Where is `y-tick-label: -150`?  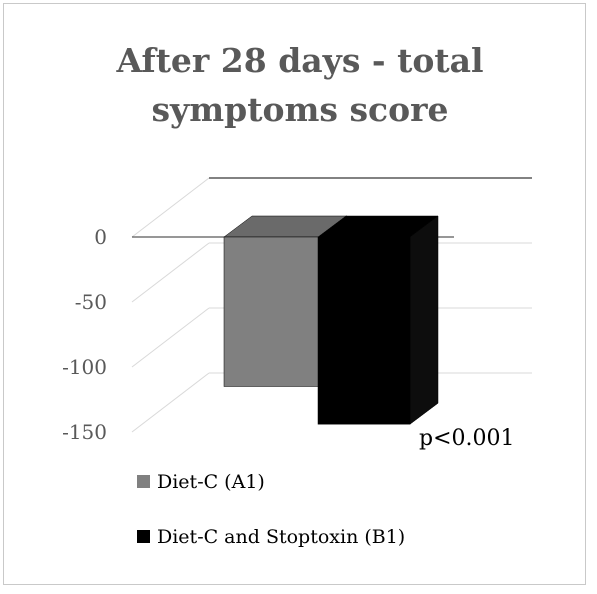
y-tick-label: -150 is located at coordinates (84, 432).